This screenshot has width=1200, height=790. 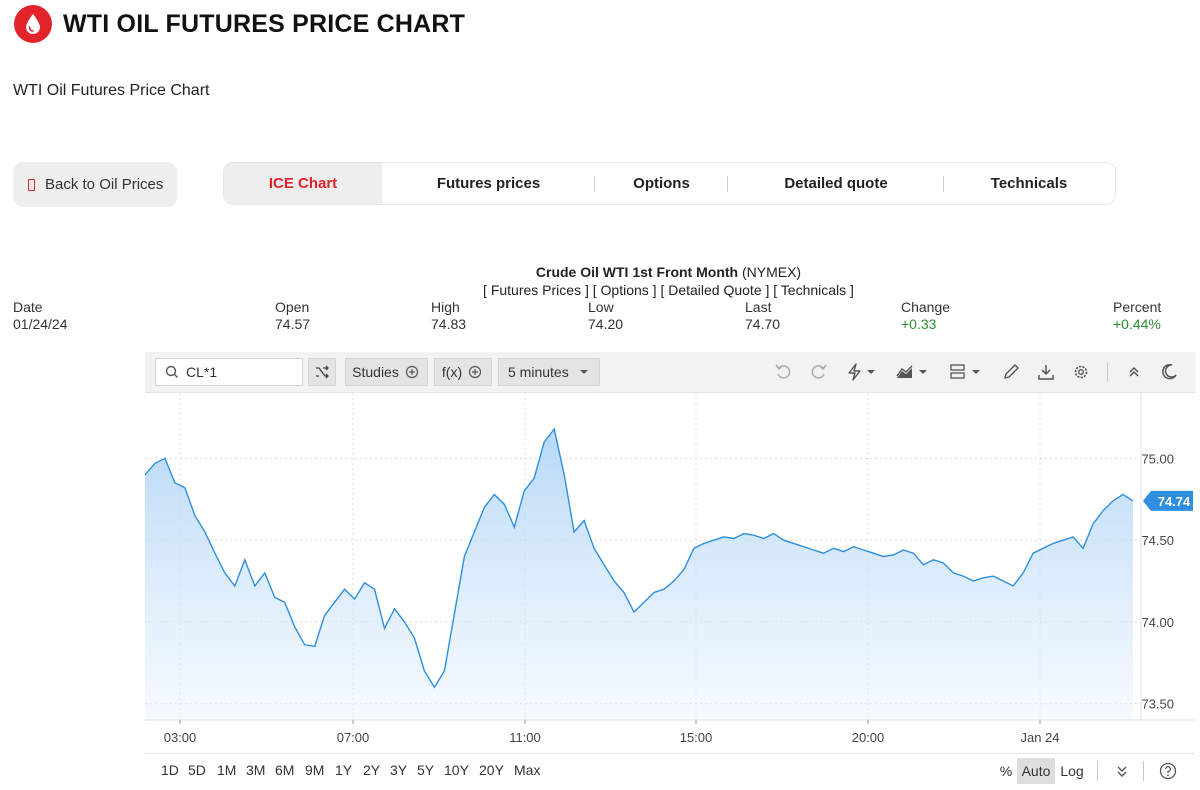 I want to click on quote-value: 74.20, so click(x=606, y=324).